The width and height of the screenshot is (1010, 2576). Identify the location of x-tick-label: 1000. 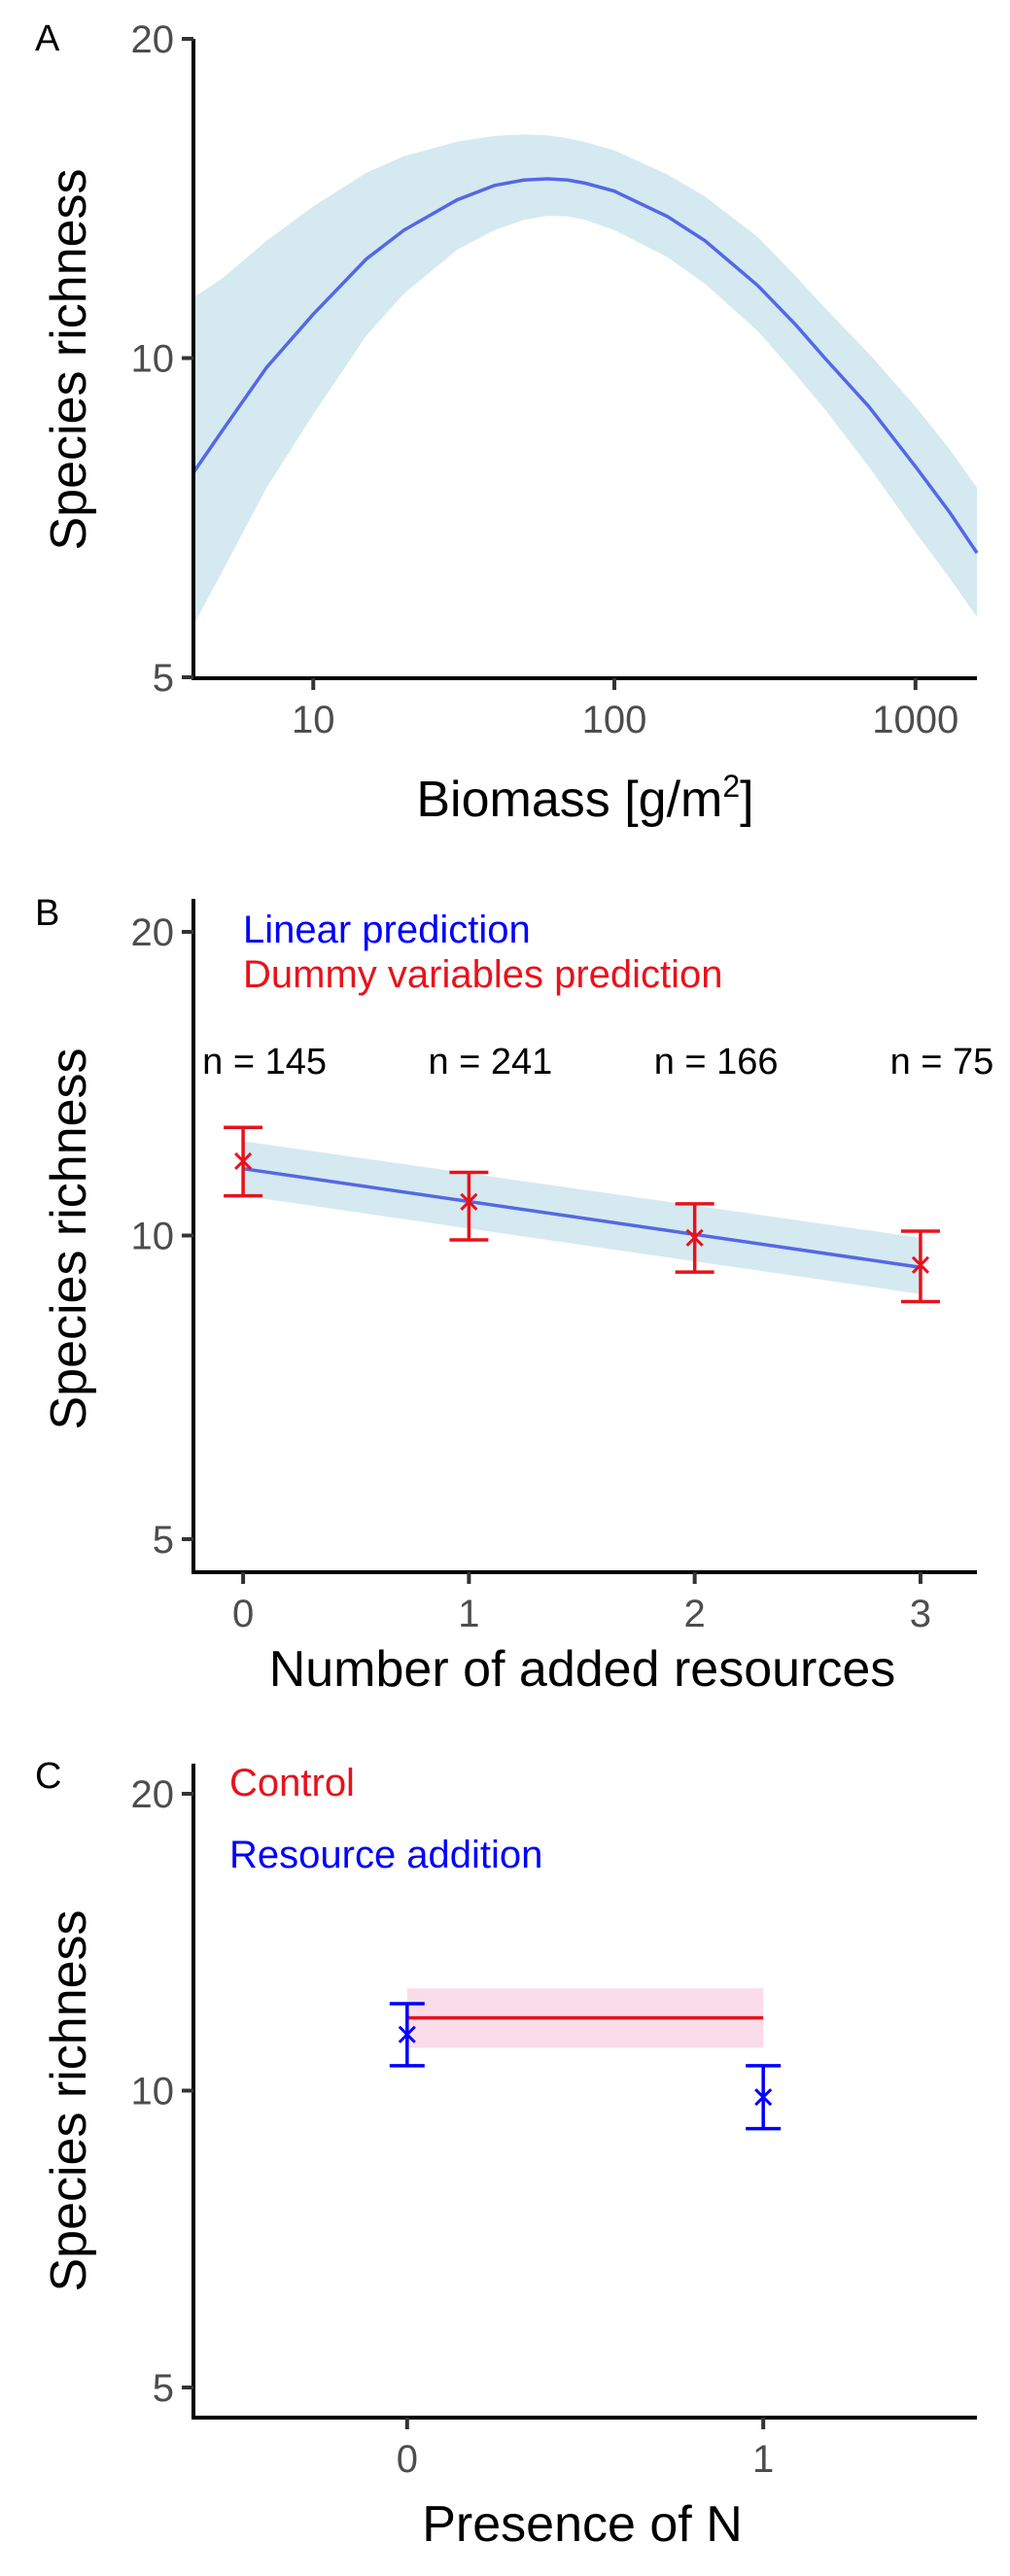
(915, 720).